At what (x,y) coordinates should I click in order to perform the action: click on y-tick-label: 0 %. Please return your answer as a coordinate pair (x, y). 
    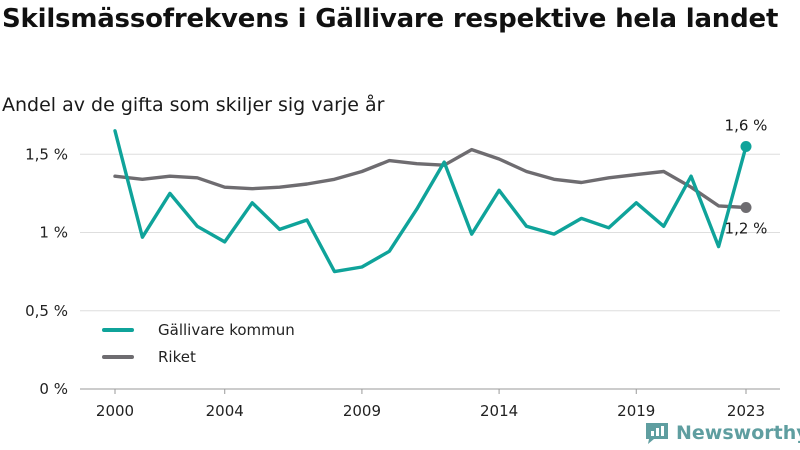
    Looking at the image, I should click on (53, 389).